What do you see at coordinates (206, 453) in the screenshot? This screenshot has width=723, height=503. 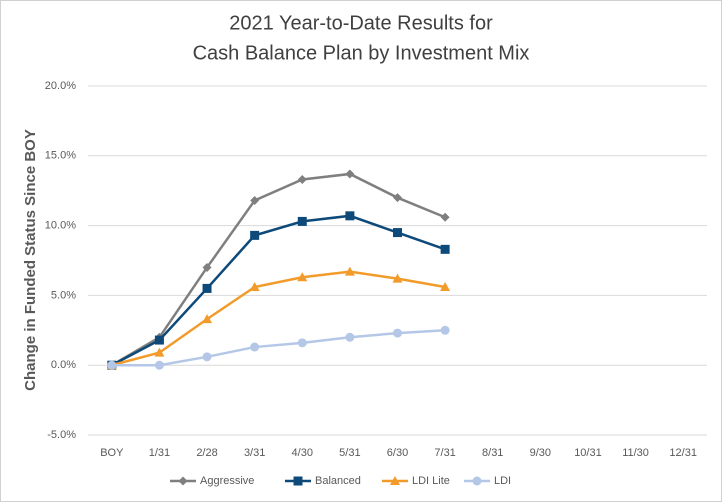 I see `x-tick-label: 2/28` at bounding box center [206, 453].